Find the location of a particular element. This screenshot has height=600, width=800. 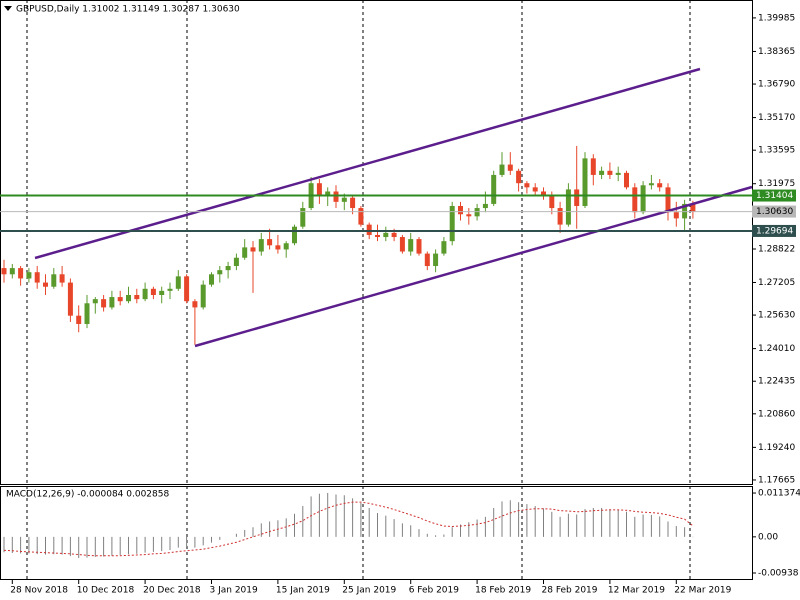

x-tick-label: 12 Mar 2019 is located at coordinates (636, 591).